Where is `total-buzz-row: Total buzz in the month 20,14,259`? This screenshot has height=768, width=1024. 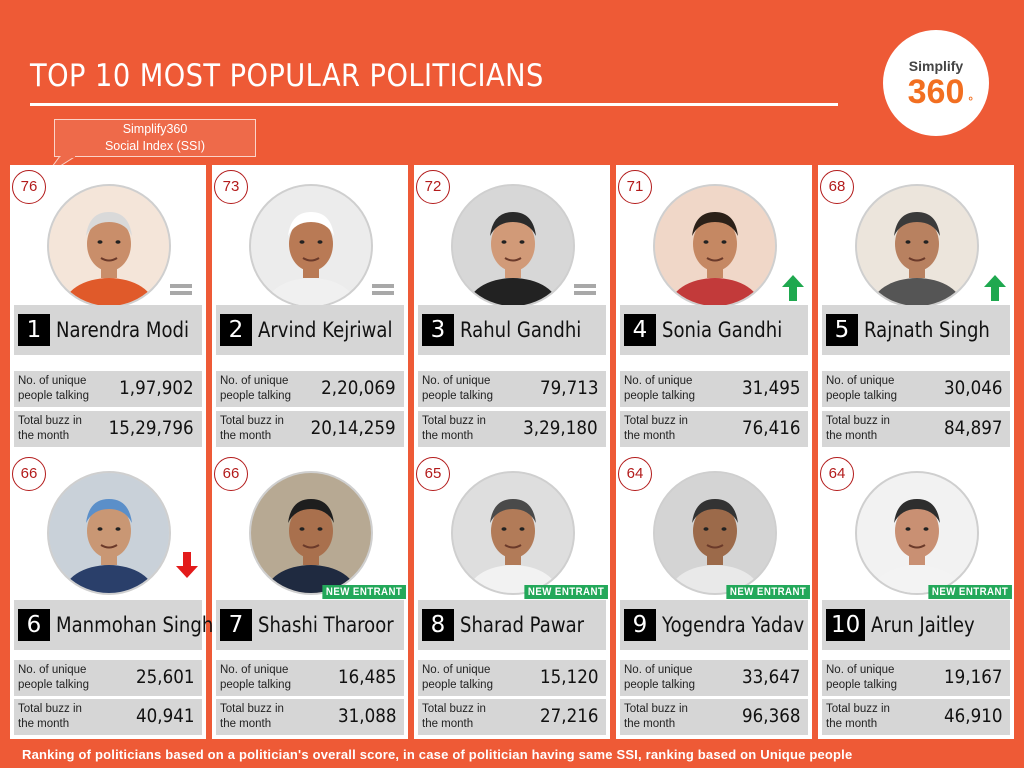 total-buzz-row: Total buzz in the month 20,14,259 is located at coordinates (310, 429).